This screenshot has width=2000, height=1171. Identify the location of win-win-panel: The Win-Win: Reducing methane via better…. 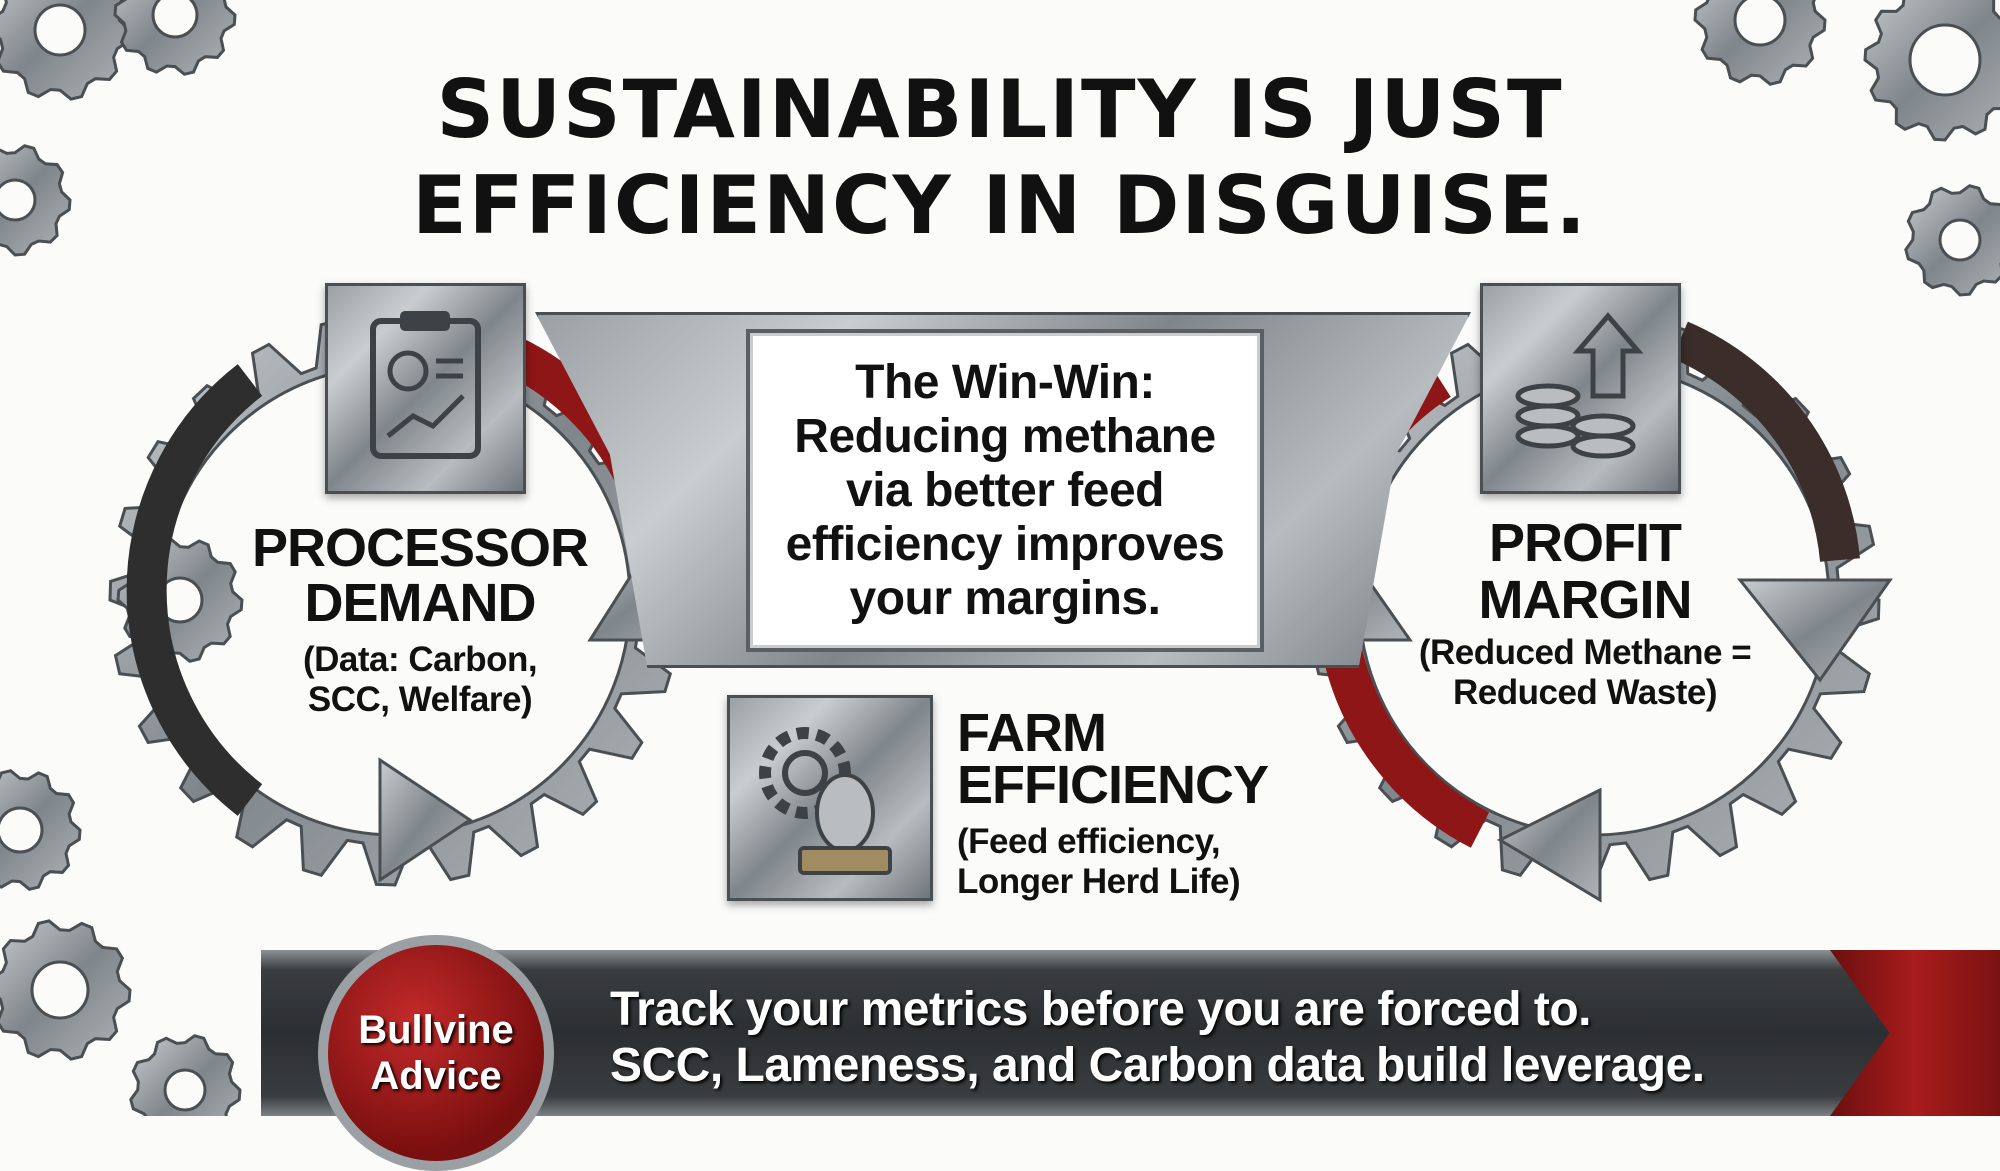
(1005, 490).